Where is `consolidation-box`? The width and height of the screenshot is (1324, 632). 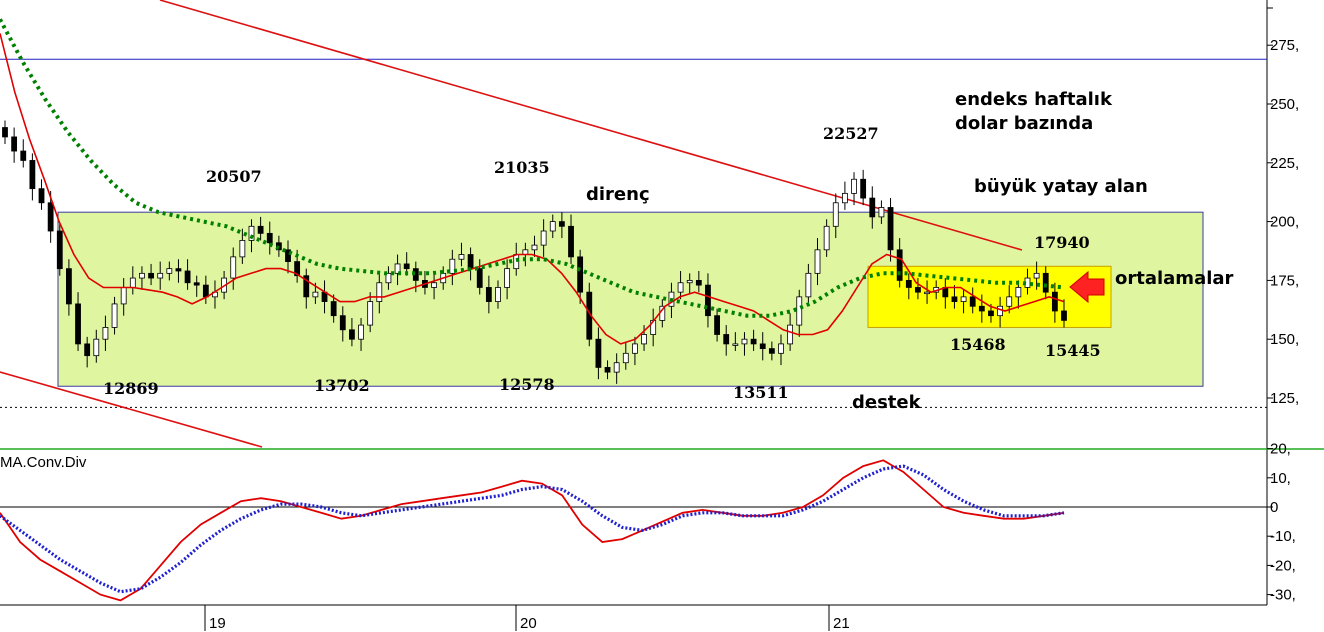 consolidation-box is located at coordinates (989, 296).